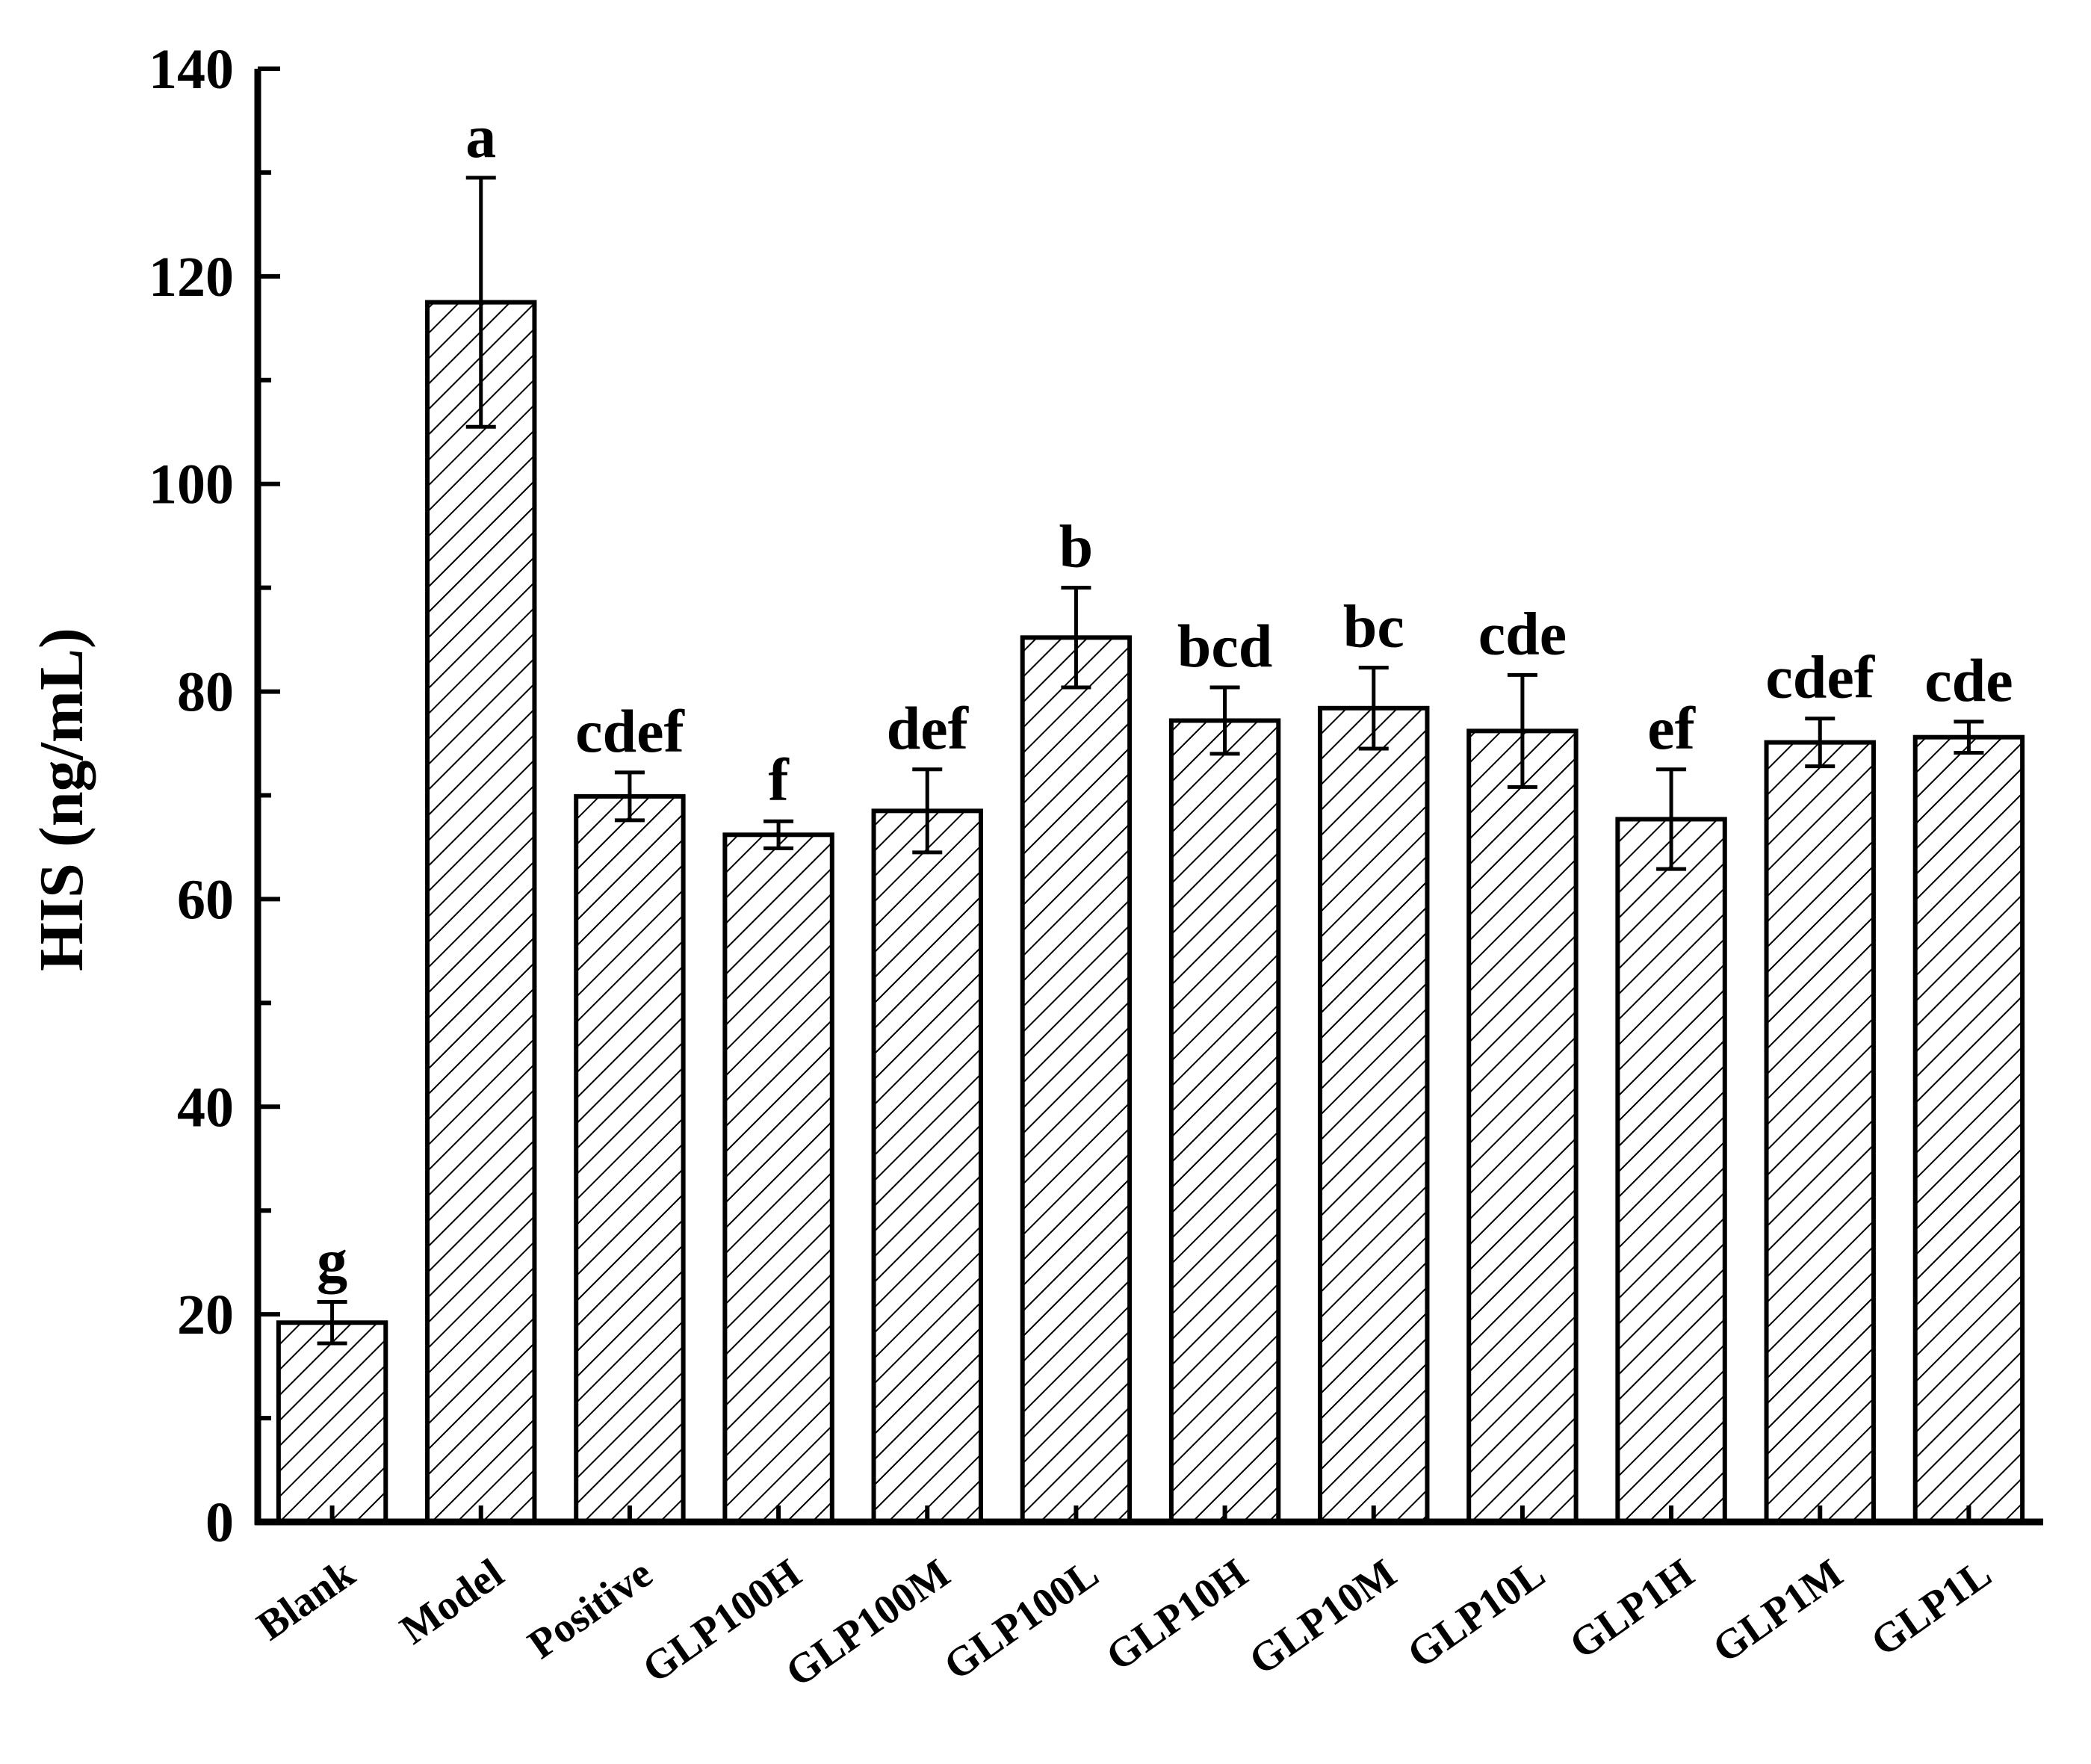 Image resolution: width=2091 pixels, height=1764 pixels. What do you see at coordinates (929, 728) in the screenshot?
I see `significance-label: def` at bounding box center [929, 728].